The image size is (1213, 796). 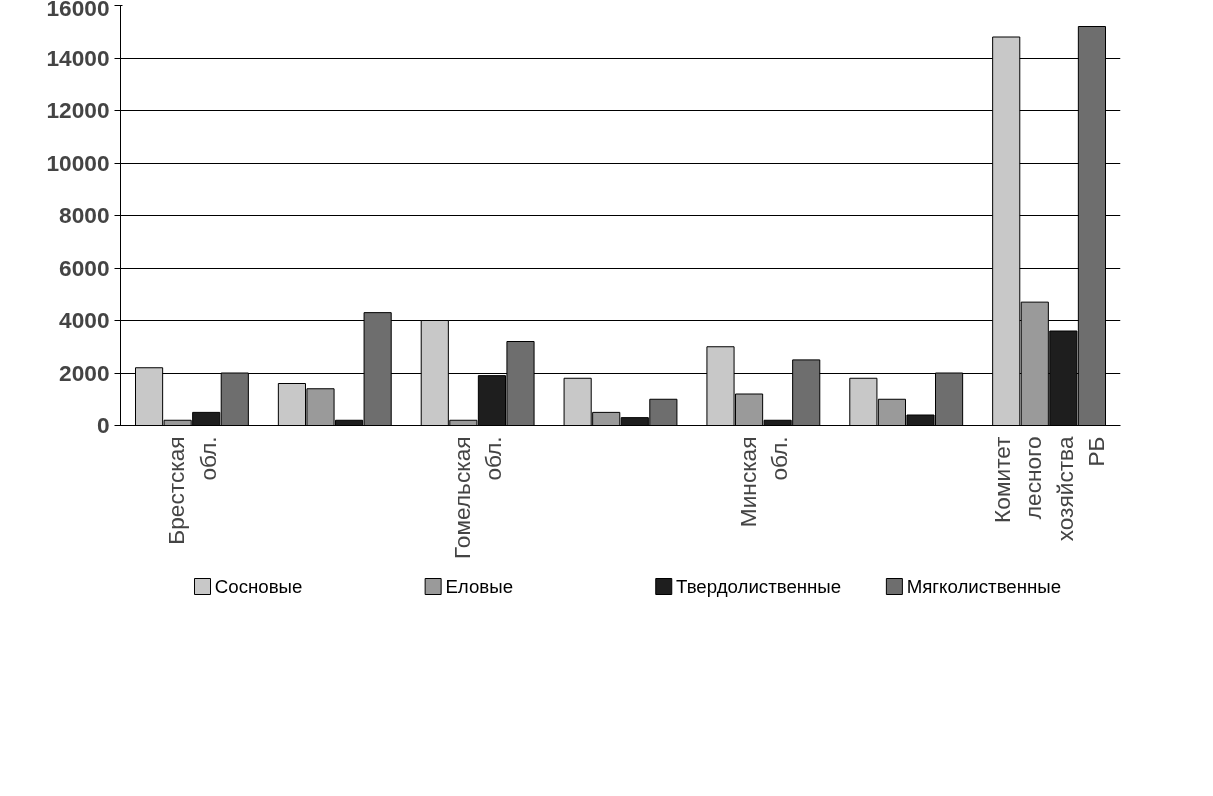 I want to click on y-tick-label: 6000, so click(x=84, y=267).